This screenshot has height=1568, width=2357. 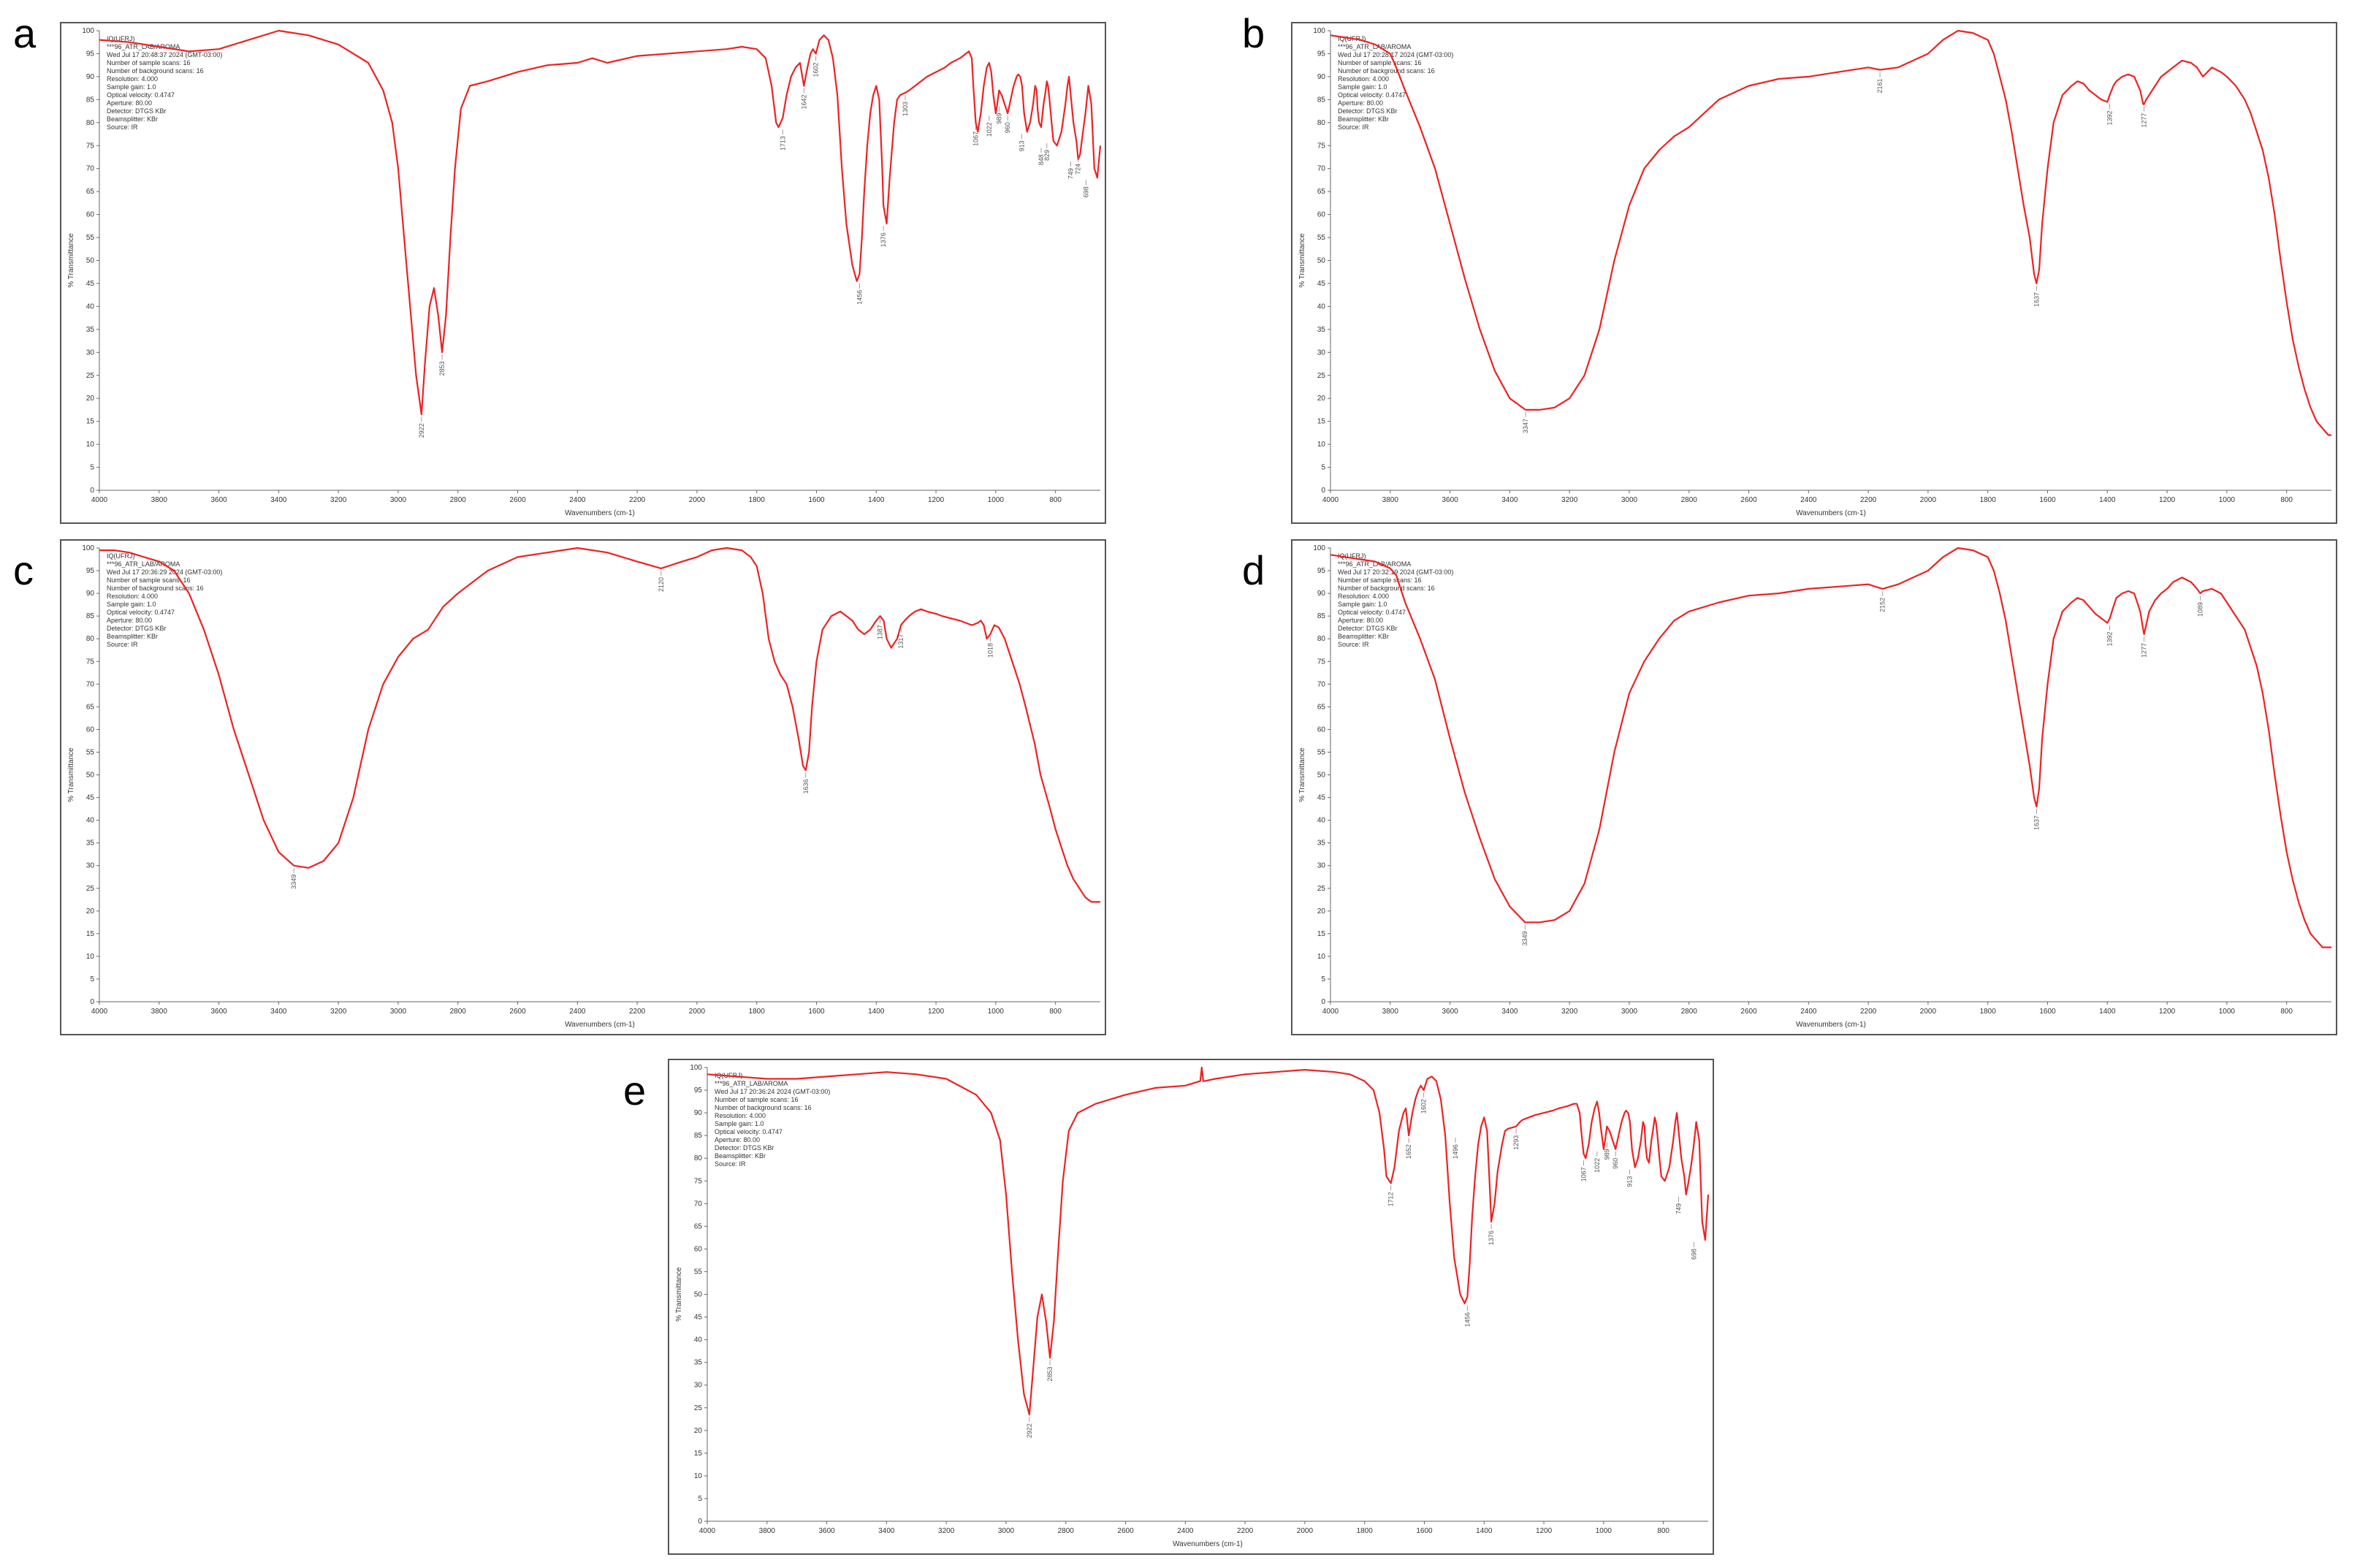 What do you see at coordinates (1583, 1174) in the screenshot?
I see `peak-label: 1067` at bounding box center [1583, 1174].